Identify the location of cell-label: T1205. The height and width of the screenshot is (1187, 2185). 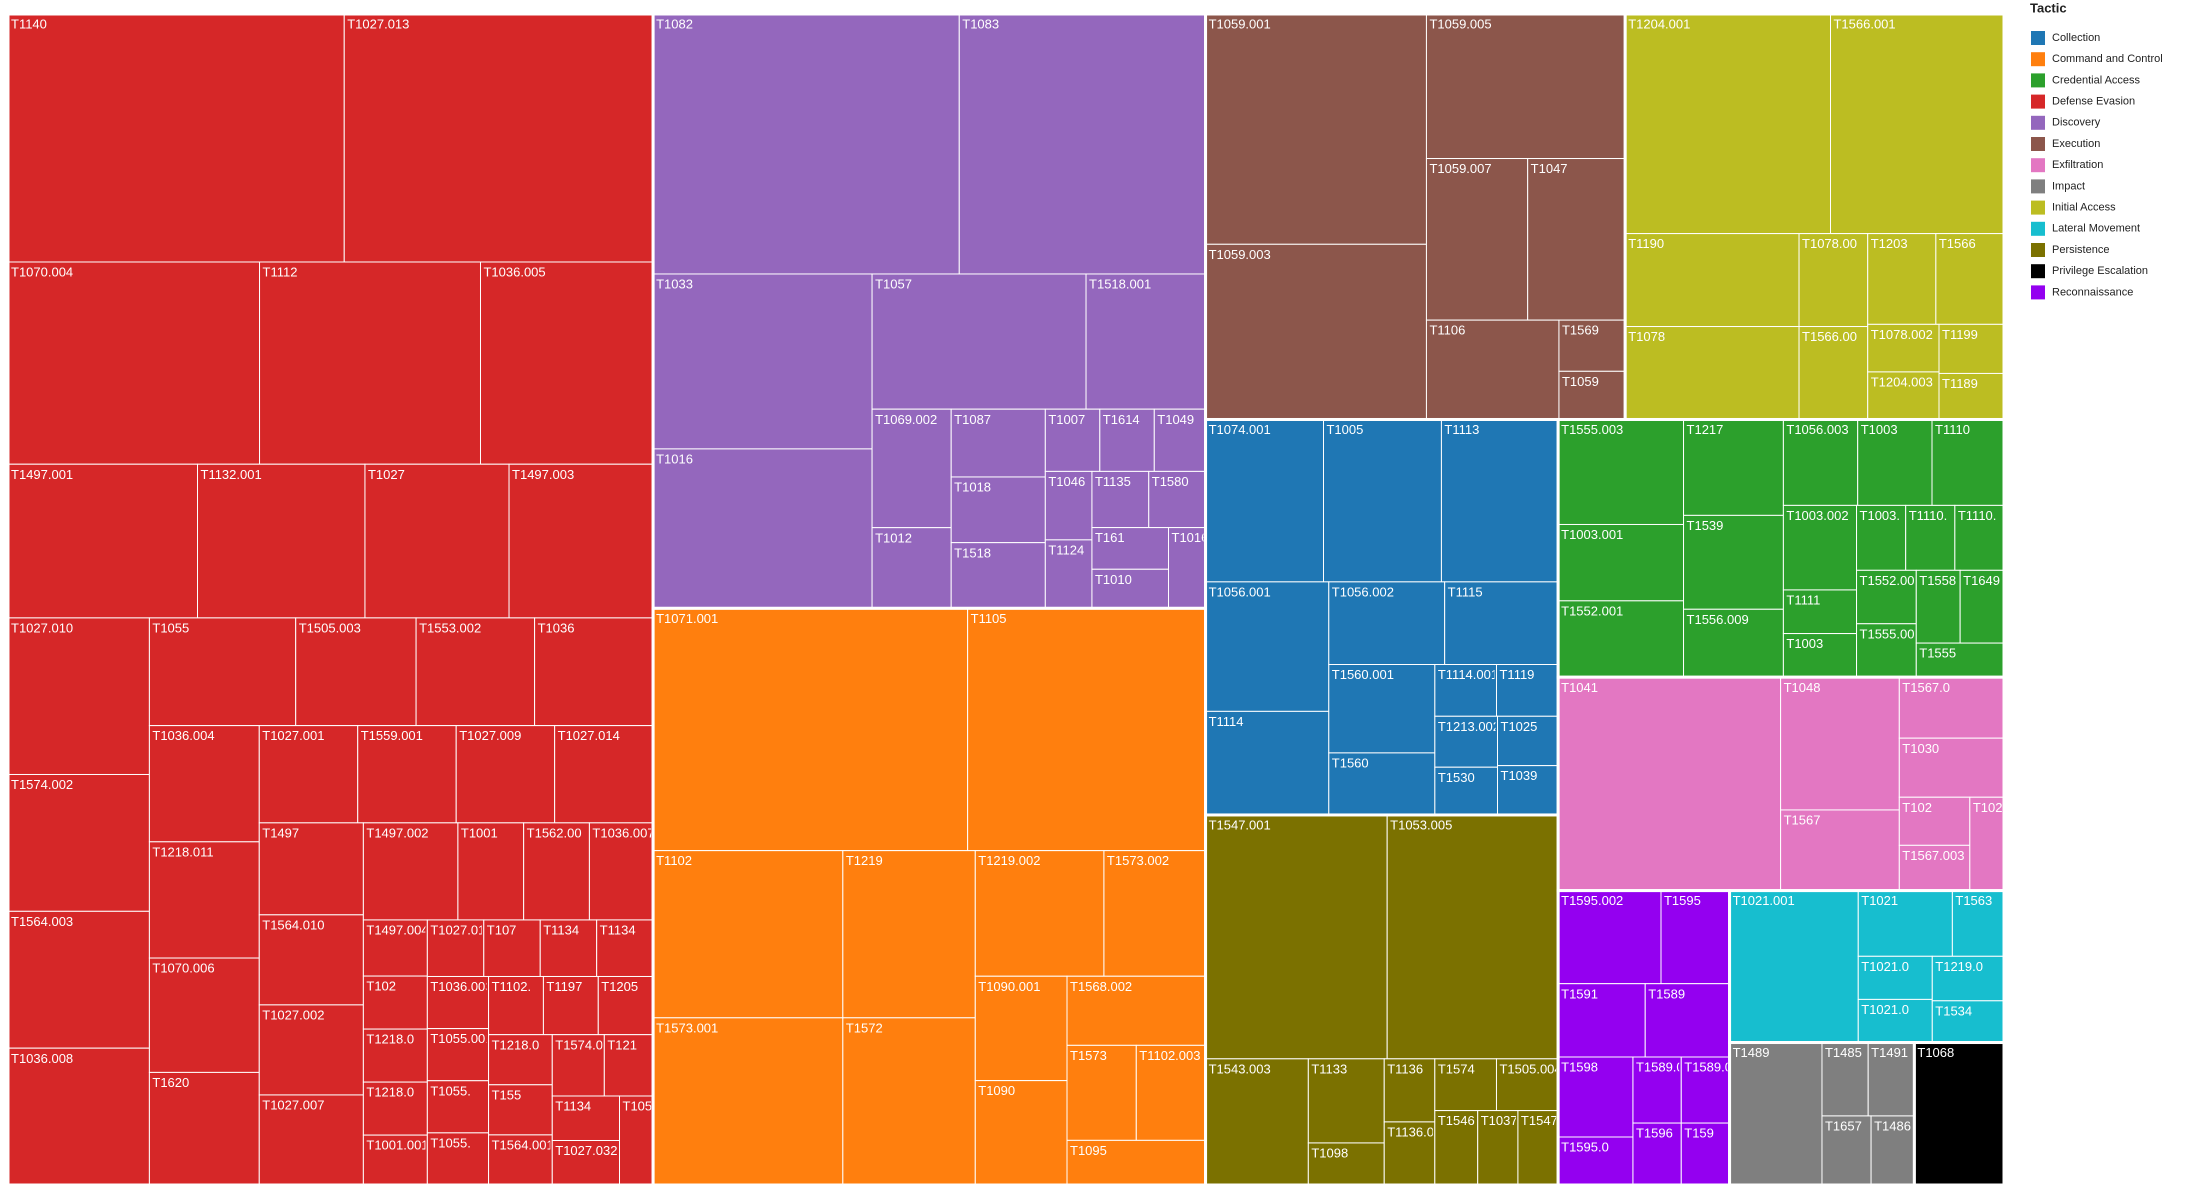
(619, 986).